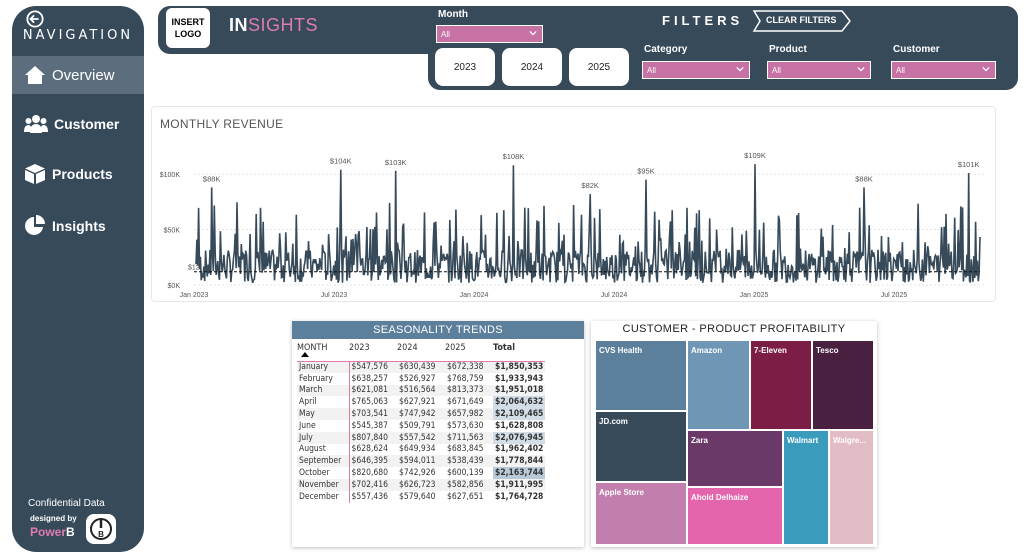  Describe the element at coordinates (806, 487) in the screenshot. I see `treemap-tile-walmart: Walmart` at that location.